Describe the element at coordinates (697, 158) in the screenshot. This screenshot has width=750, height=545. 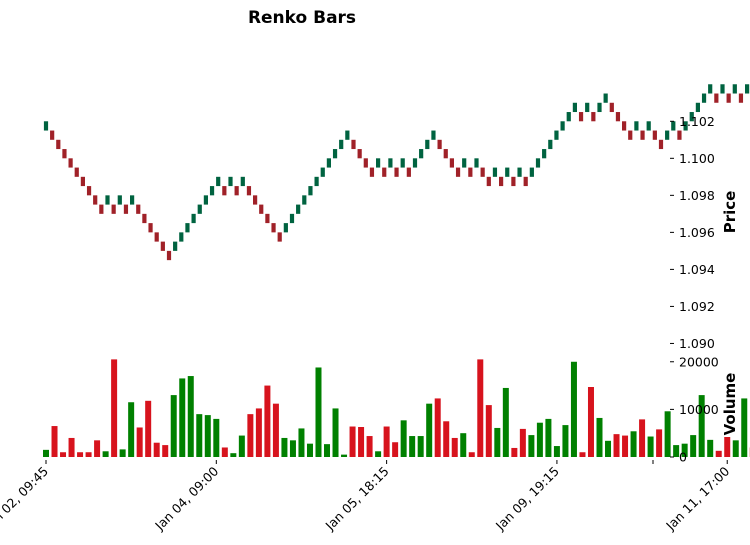
I see `price-tick-label: 1.100` at that location.